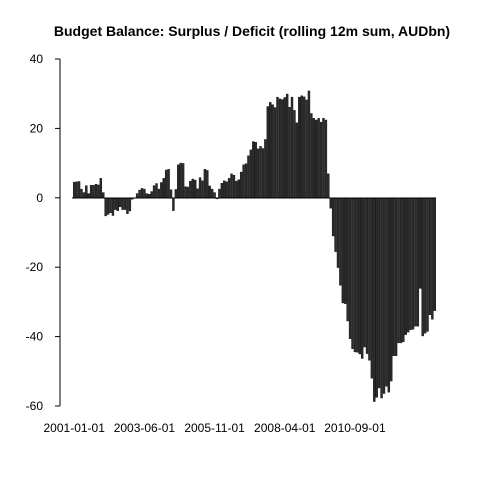 The height and width of the screenshot is (480, 480). Describe the element at coordinates (43, 232) in the screenshot. I see `y-axis: 40 20 0 -20 -40 -60` at that location.